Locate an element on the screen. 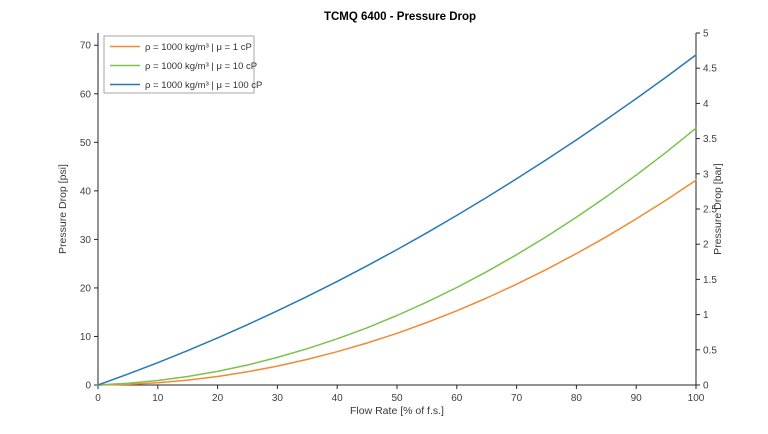 The image size is (768, 434). legend-entry-label: ρ = 1000 kg/m³ | μ = 100 cP is located at coordinates (203, 85).